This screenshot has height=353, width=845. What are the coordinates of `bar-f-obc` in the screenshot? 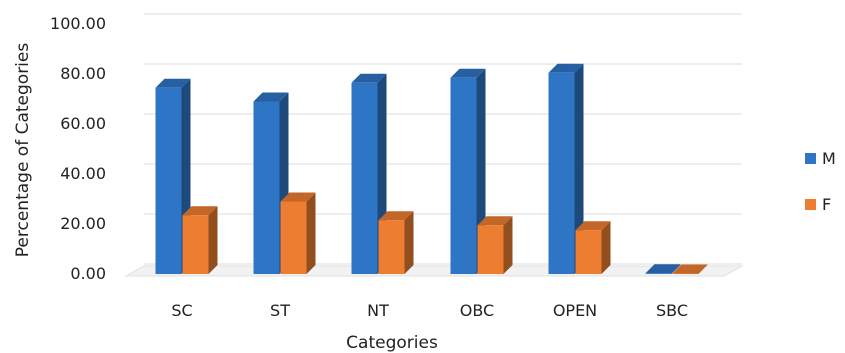 It's located at (495, 245).